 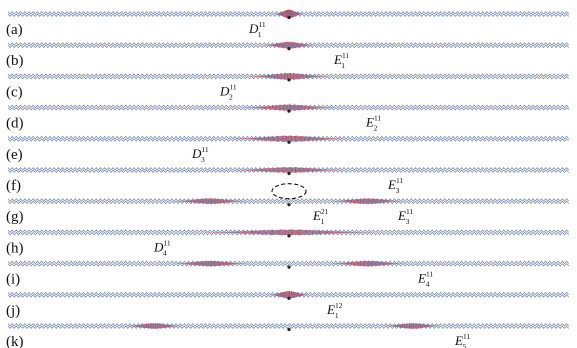 What do you see at coordinates (13, 311) in the screenshot?
I see `panel-label: (j)` at bounding box center [13, 311].